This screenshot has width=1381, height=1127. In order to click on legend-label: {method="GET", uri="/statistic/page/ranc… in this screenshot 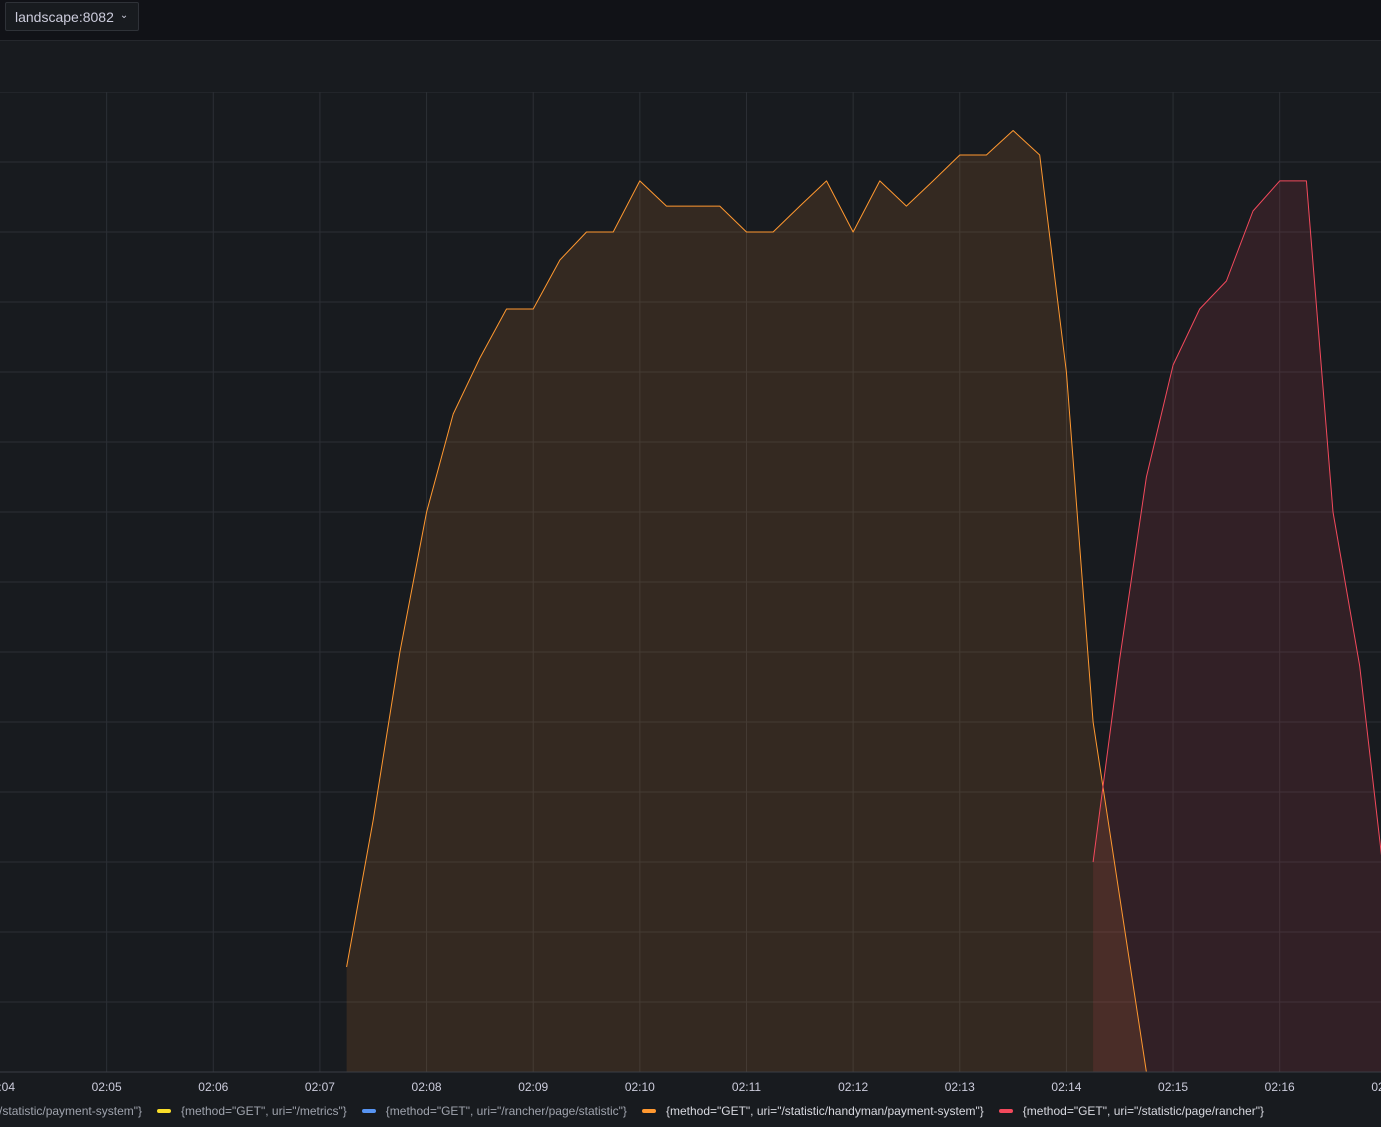, I will do `click(1143, 1111)`.